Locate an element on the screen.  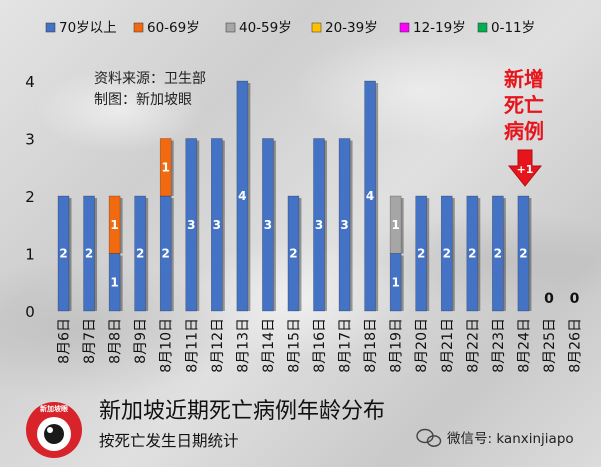
y-tick-0: 0 is located at coordinates (30, 312).